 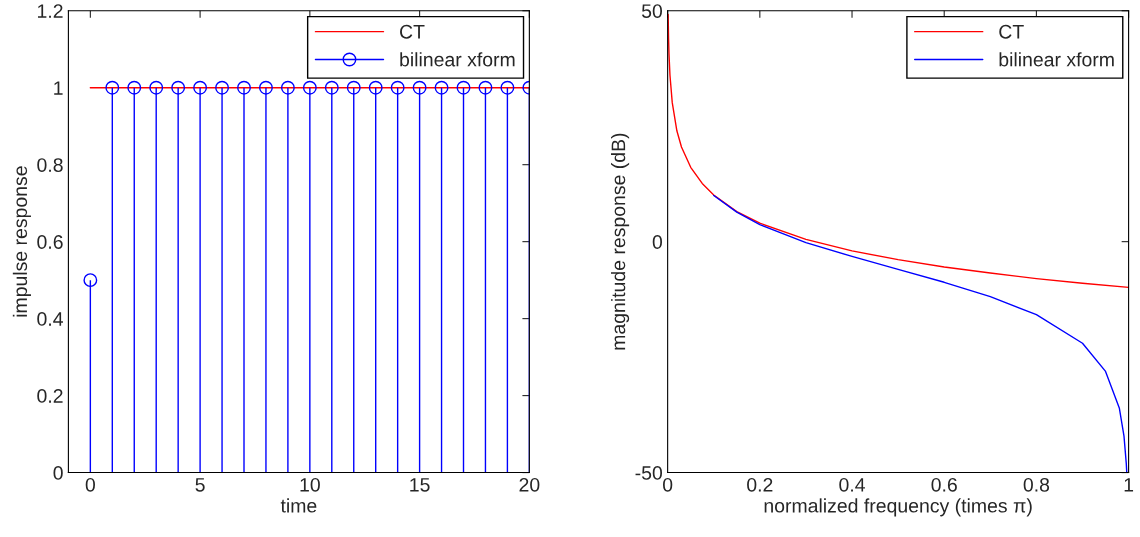 I want to click on x-tick-label: 0.6, so click(x=944, y=484).